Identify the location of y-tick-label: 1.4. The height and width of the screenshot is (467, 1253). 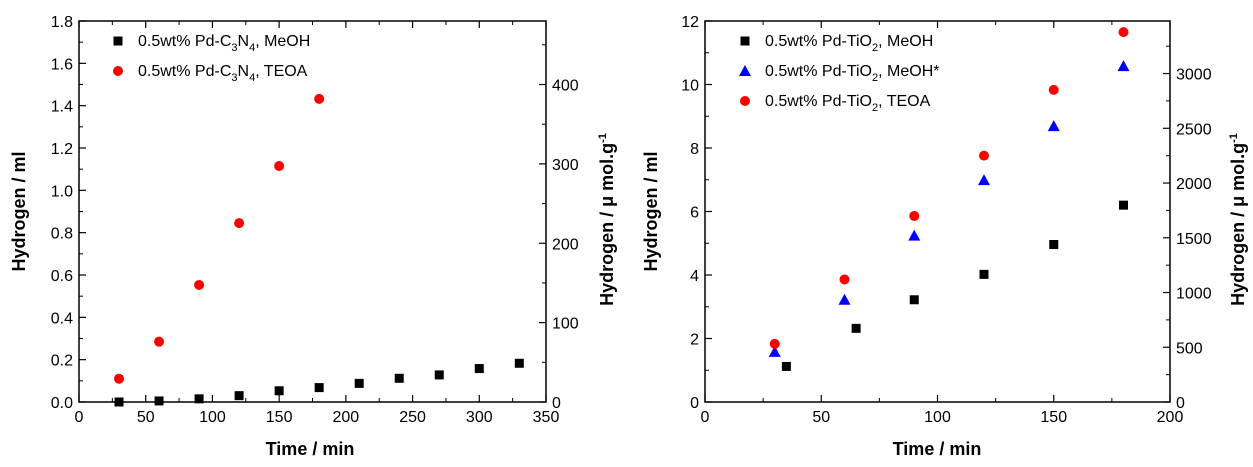
(62, 107).